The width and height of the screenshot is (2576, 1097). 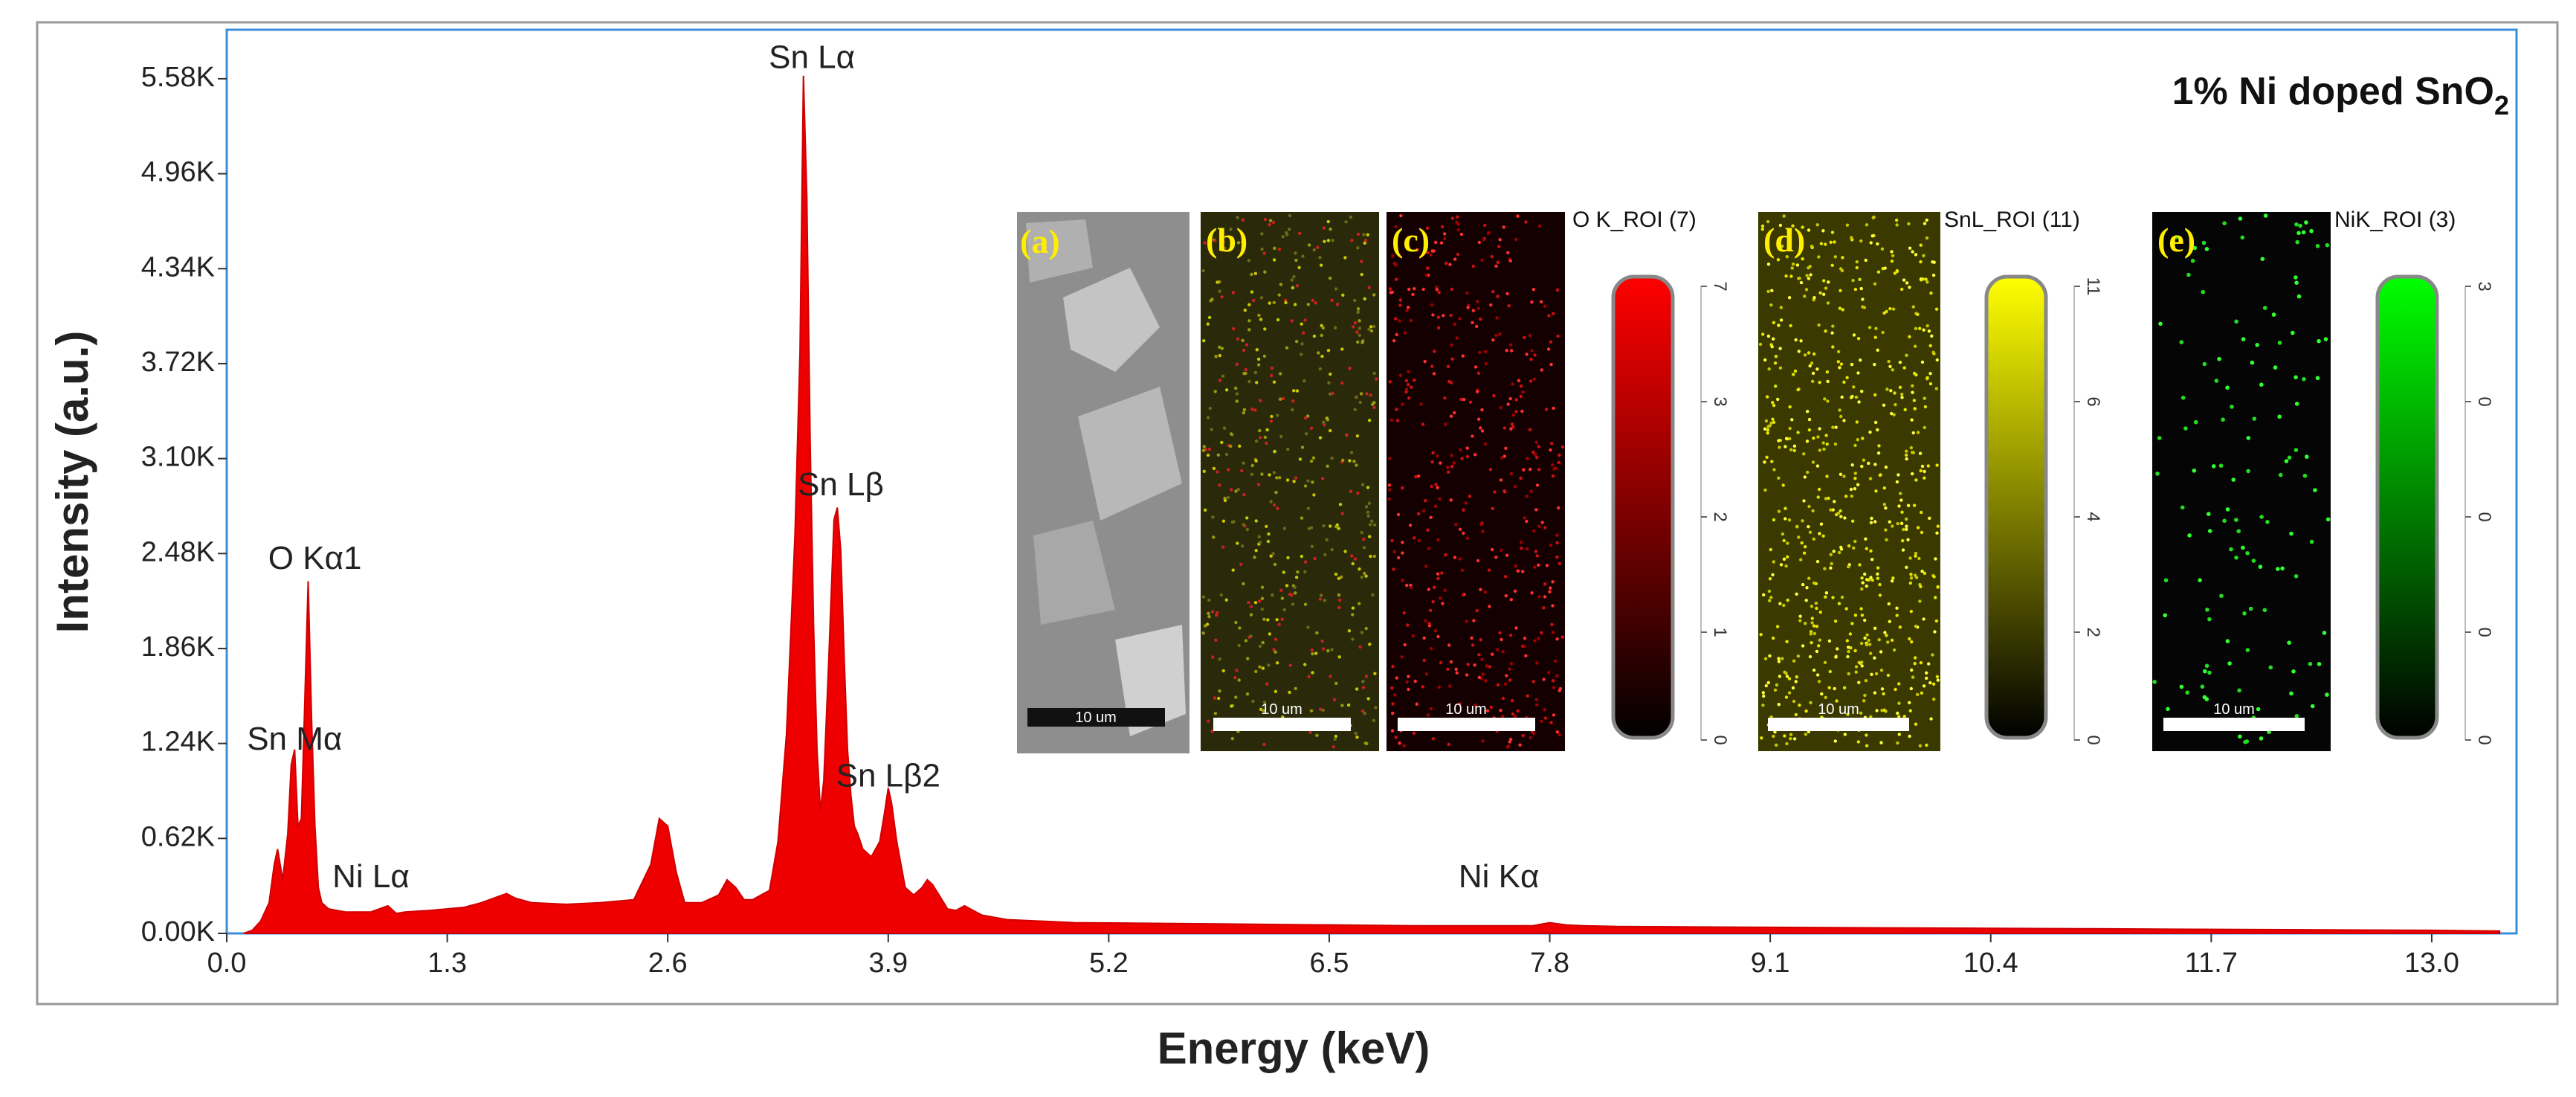 What do you see at coordinates (1226, 240) in the screenshot?
I see `panel-letter-b: (b)` at bounding box center [1226, 240].